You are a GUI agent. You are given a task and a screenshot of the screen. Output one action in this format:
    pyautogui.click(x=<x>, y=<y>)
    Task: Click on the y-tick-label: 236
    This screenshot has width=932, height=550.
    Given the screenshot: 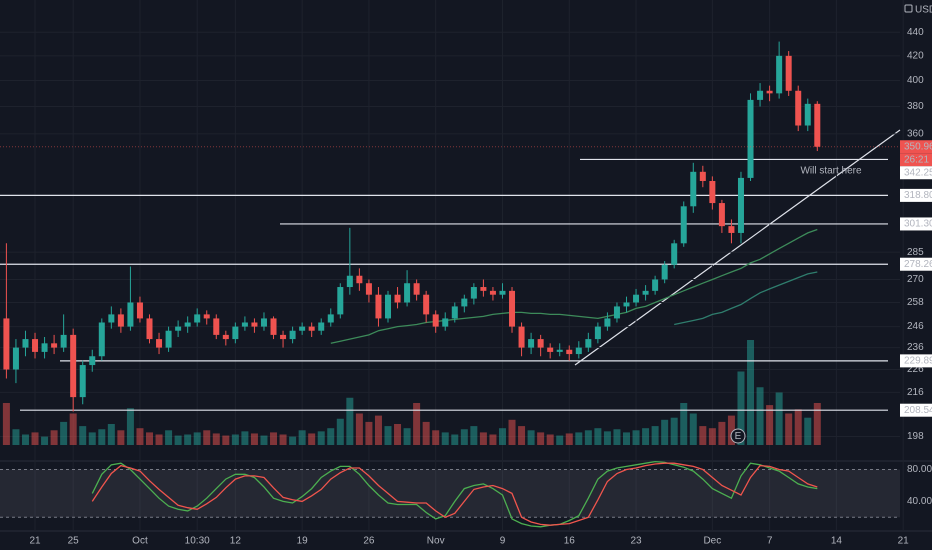 What is the action you would take?
    pyautogui.click(x=915, y=347)
    